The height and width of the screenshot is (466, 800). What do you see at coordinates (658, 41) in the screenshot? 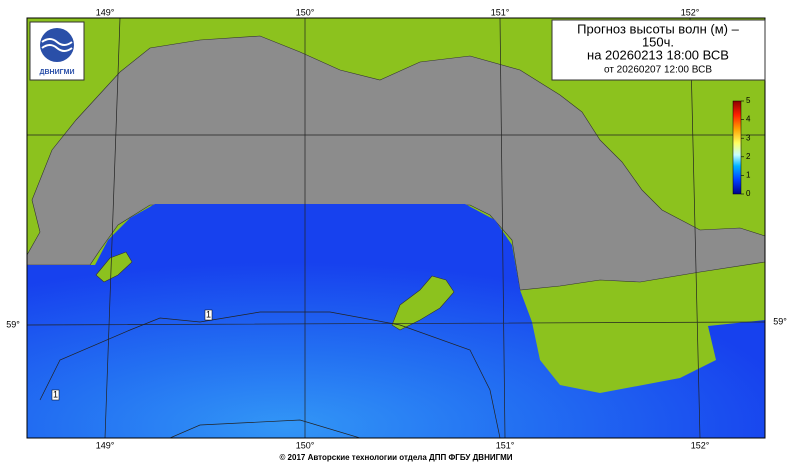
I see `title-line: 150ч.` at bounding box center [658, 41].